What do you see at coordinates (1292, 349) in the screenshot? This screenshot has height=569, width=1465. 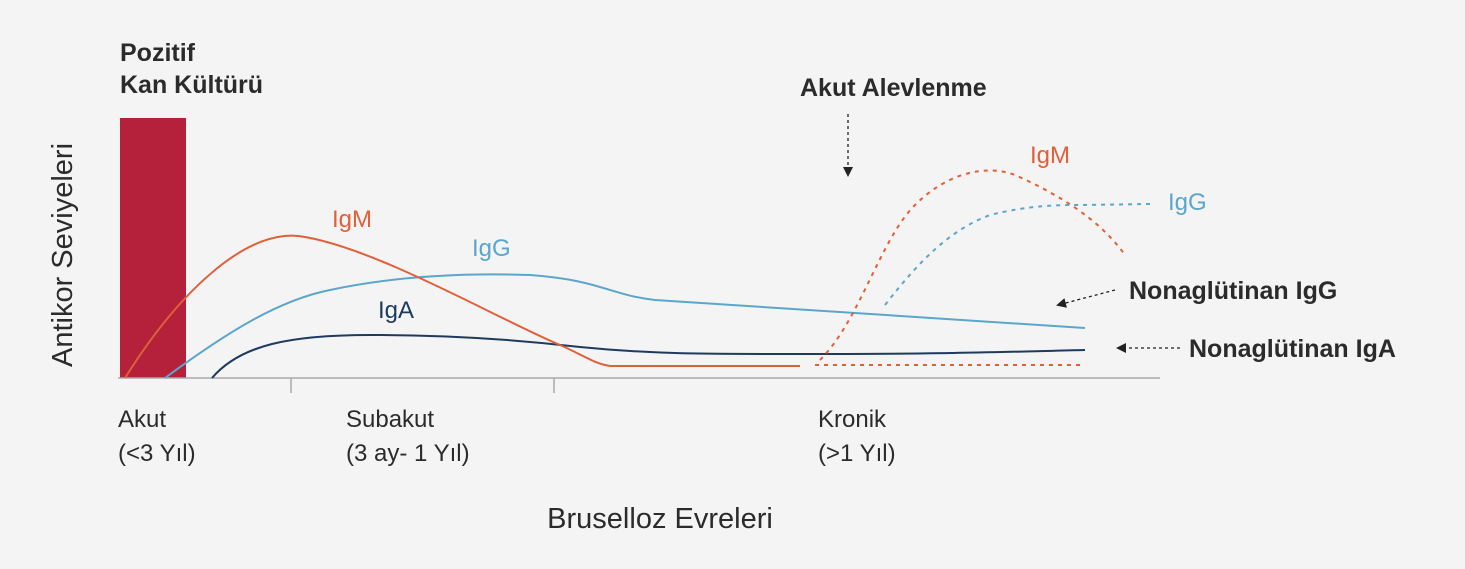 I see `curve-label: Nonaglütinan IgA` at bounding box center [1292, 349].